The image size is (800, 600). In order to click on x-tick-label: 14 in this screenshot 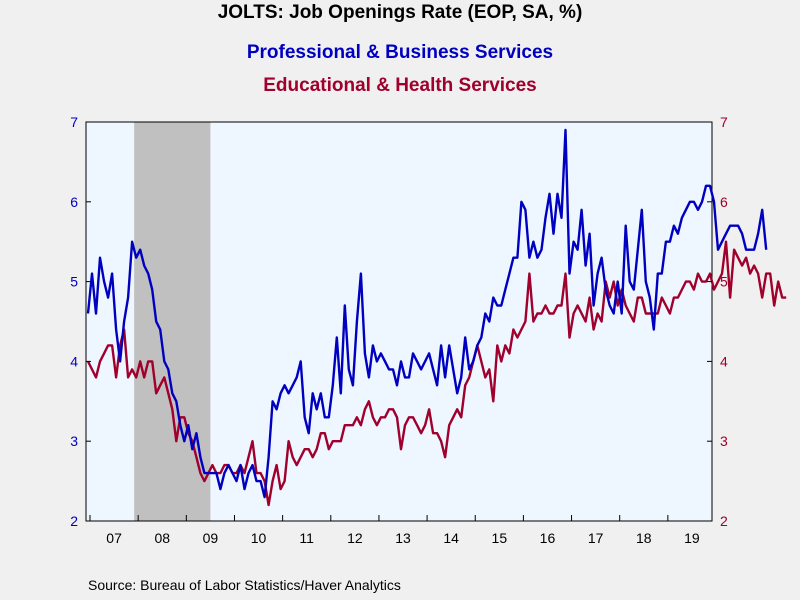, I will do `click(451, 538)`.